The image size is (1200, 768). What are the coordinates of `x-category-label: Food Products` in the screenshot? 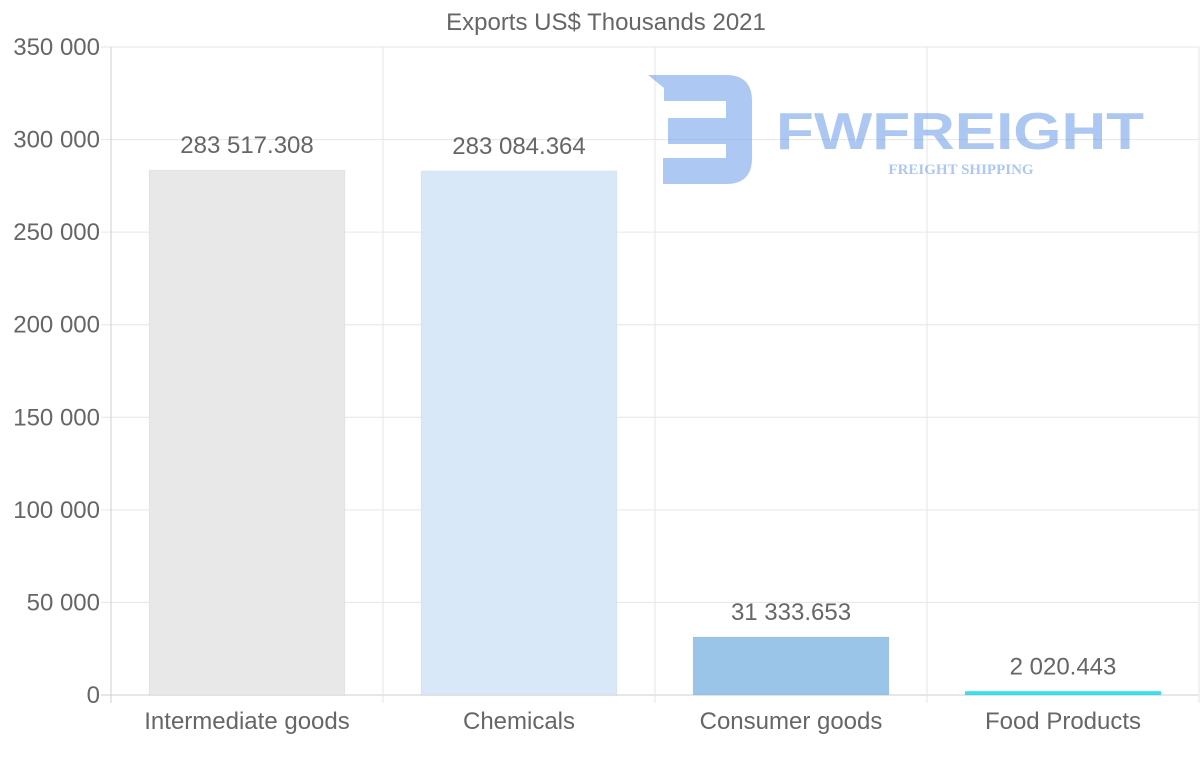 It's located at (1063, 721).